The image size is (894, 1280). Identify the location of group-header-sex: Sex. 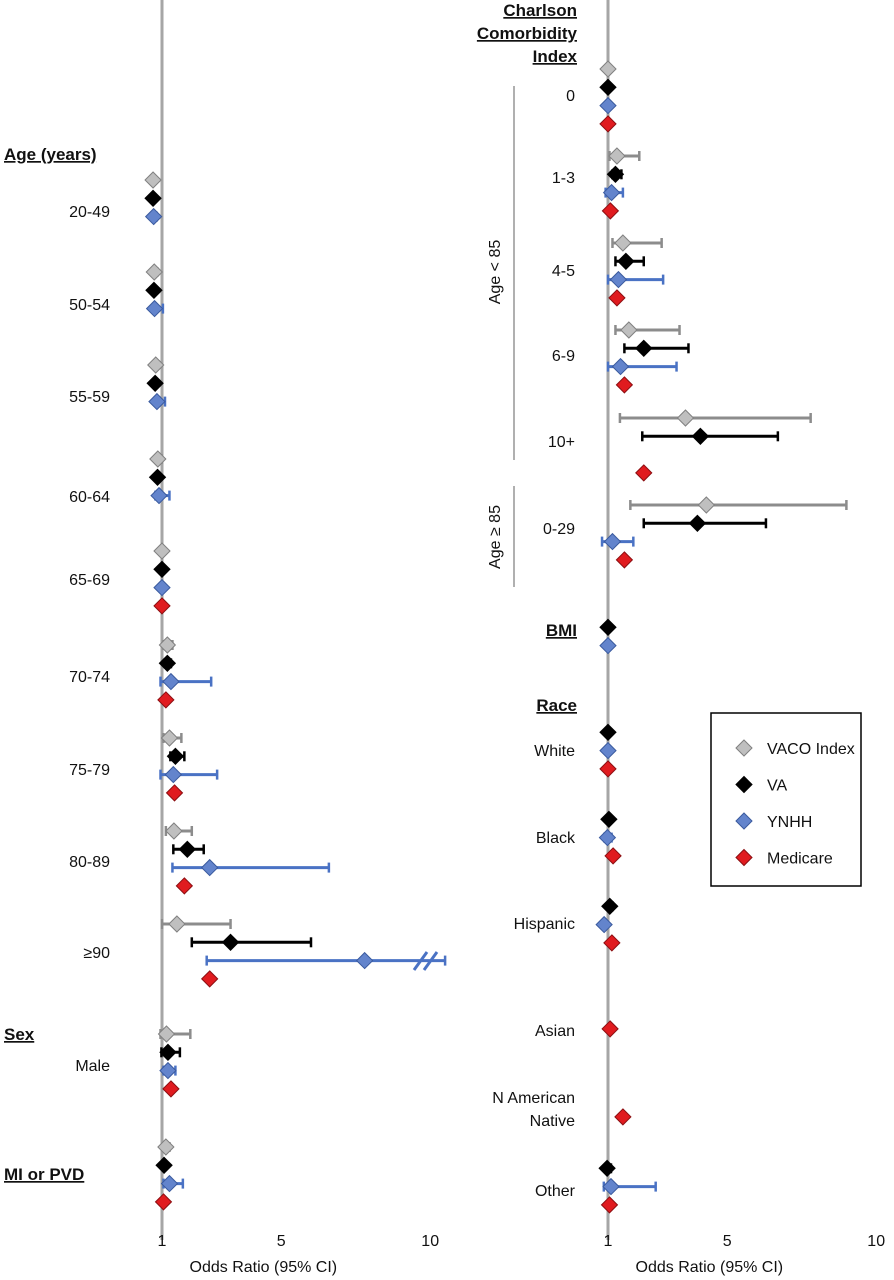
(19, 1034).